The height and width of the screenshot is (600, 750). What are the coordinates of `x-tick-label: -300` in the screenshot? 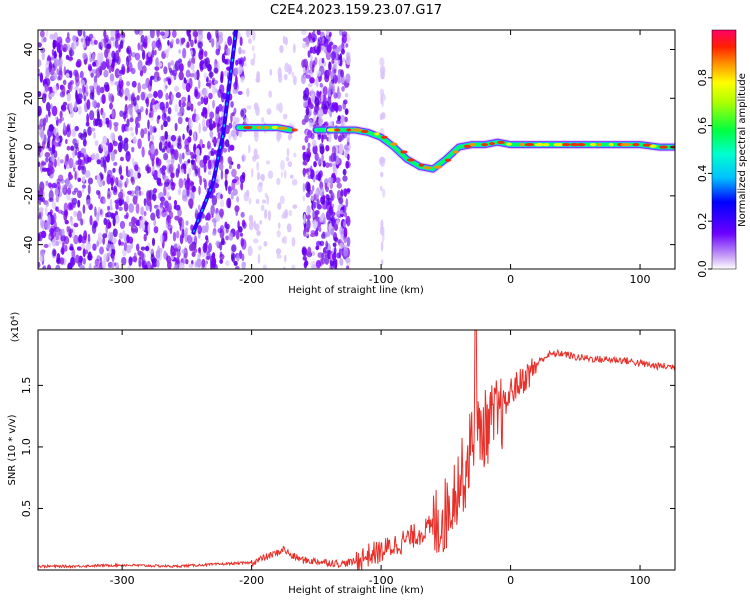 It's located at (122, 580).